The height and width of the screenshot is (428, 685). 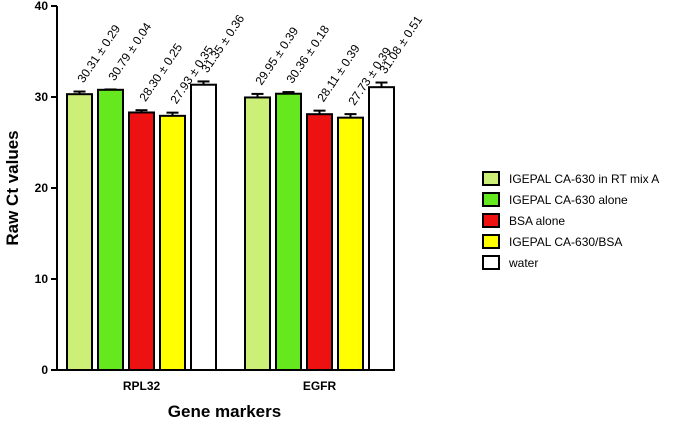 I want to click on x-axis-title: Gene markers, so click(x=224, y=411).